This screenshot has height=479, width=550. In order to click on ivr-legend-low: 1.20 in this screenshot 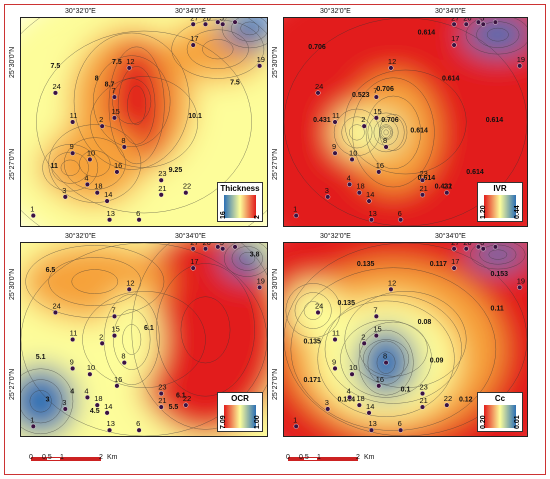, I will do `click(483, 212)`.